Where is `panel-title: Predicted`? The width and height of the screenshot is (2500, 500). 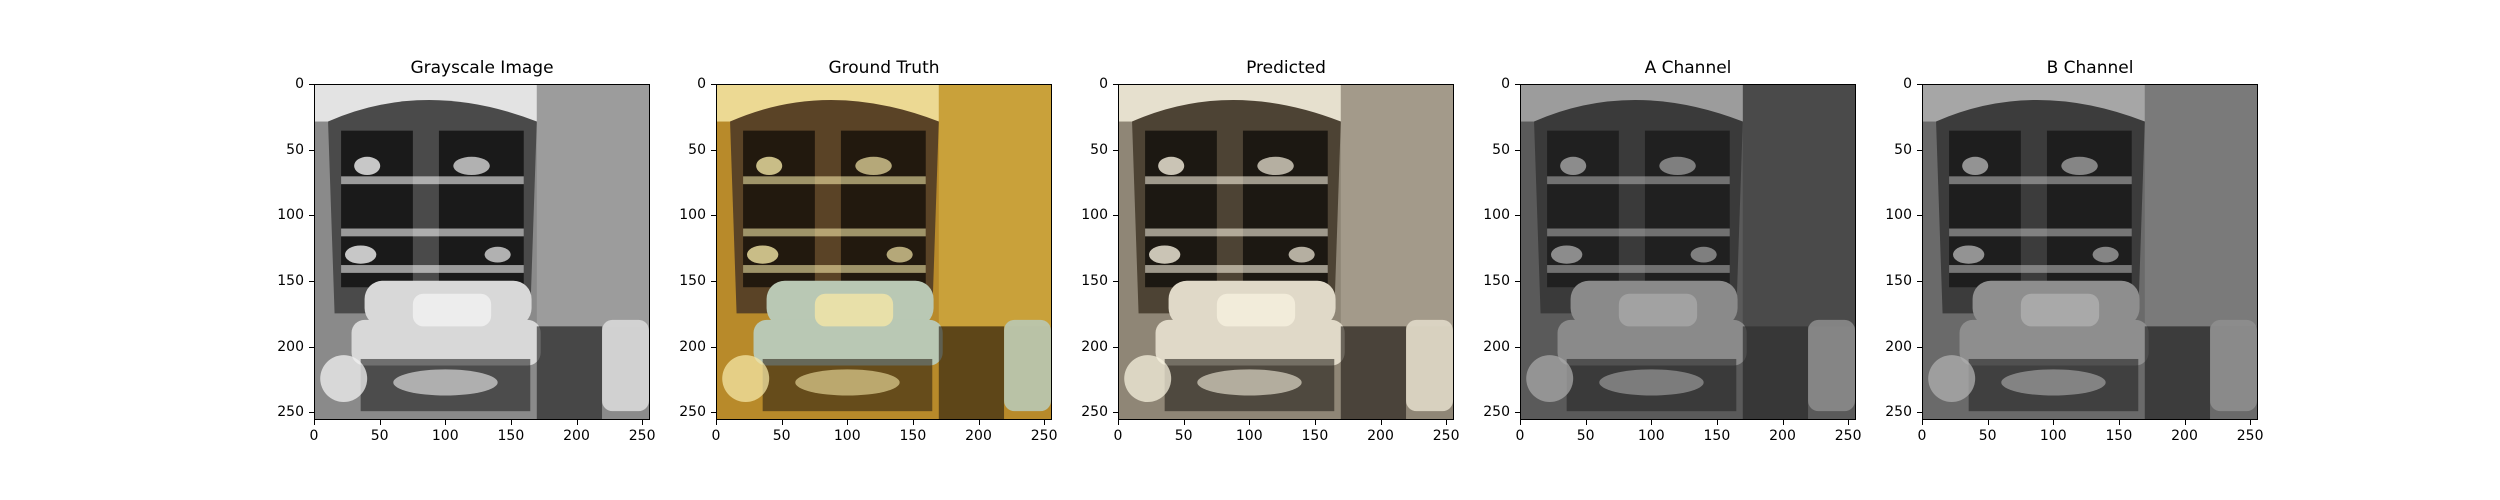 panel-title: Predicted is located at coordinates (1286, 68).